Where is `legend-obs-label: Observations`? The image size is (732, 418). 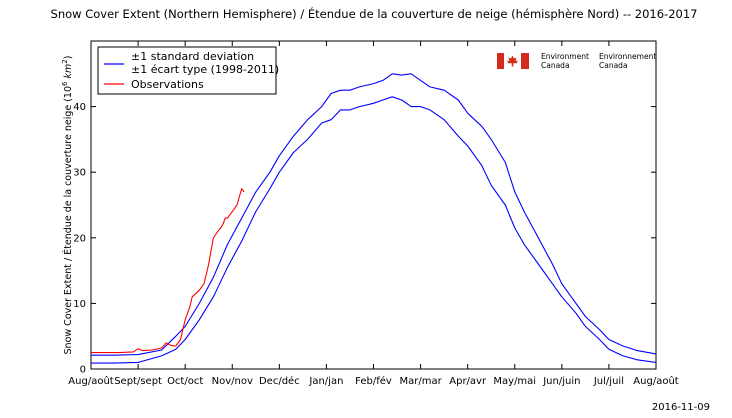 legend-obs-label: Observations is located at coordinates (167, 84).